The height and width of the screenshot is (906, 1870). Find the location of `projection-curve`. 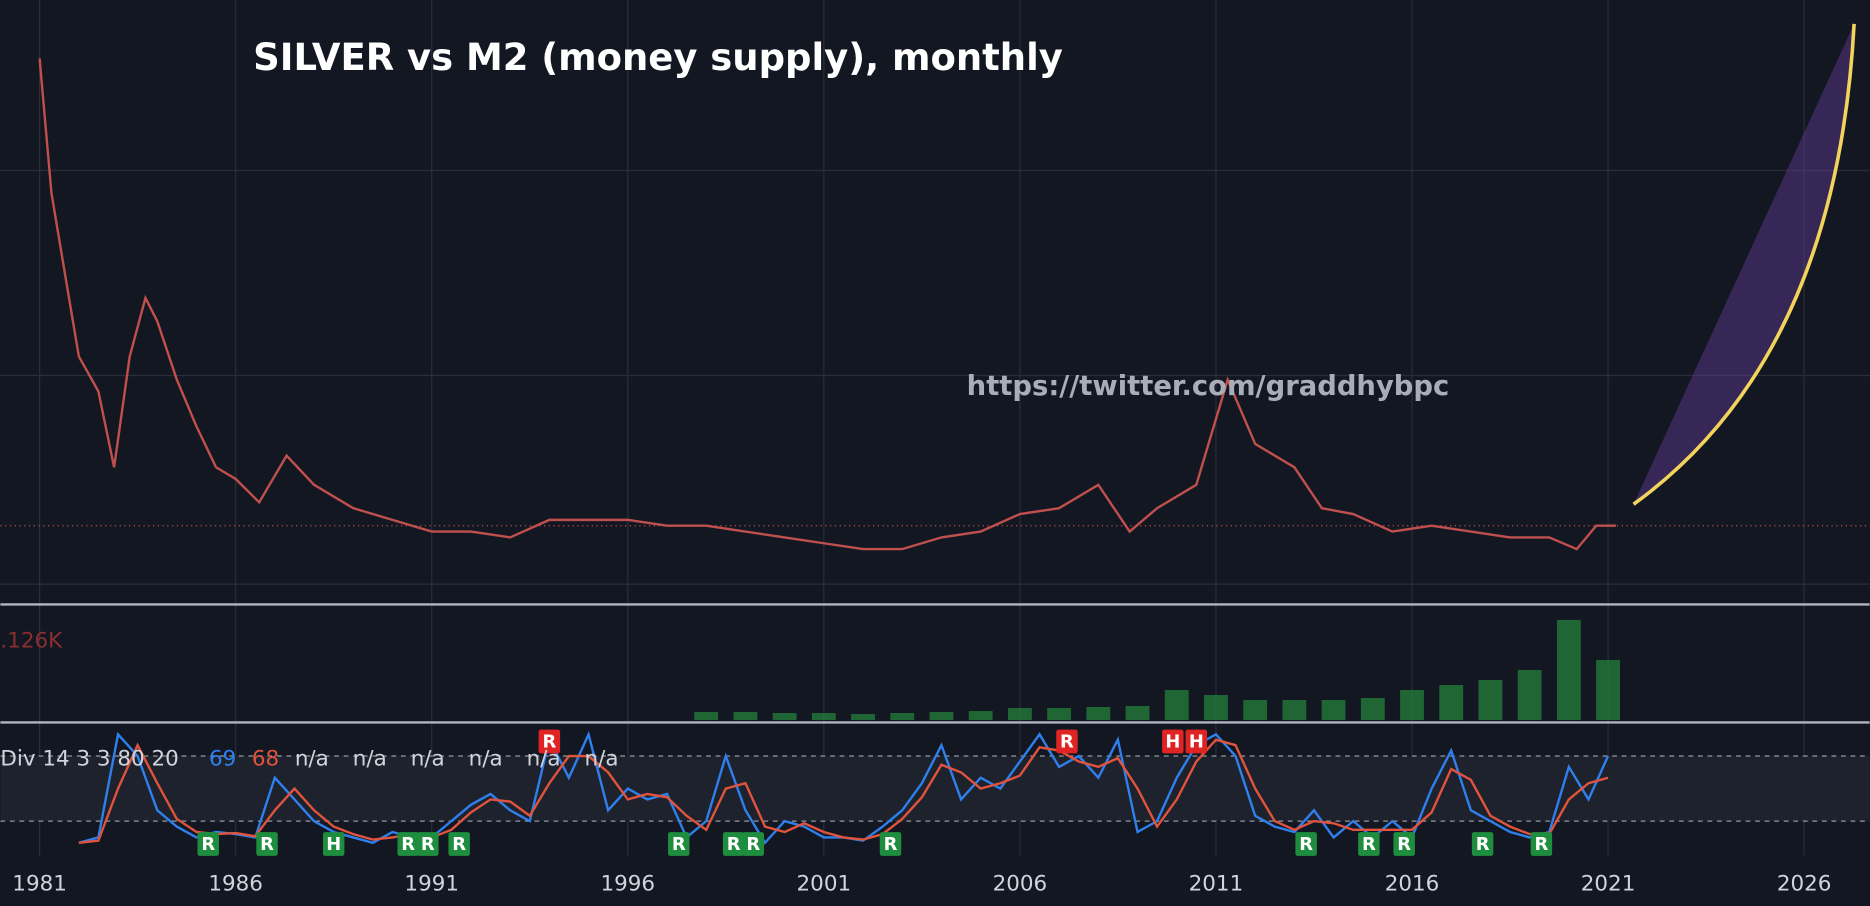

projection-curve is located at coordinates (1744, 264).